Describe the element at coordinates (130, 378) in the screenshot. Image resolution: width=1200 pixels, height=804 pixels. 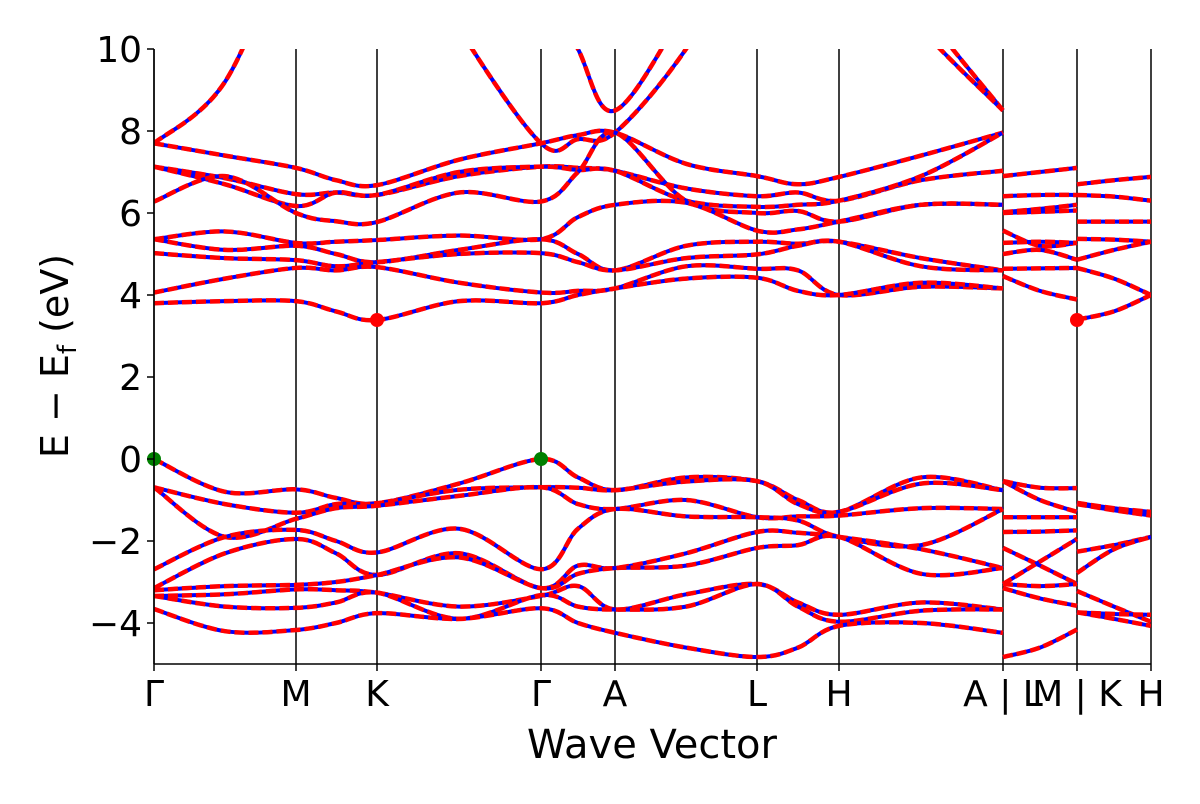
I see `y-tick-label: 2` at that location.